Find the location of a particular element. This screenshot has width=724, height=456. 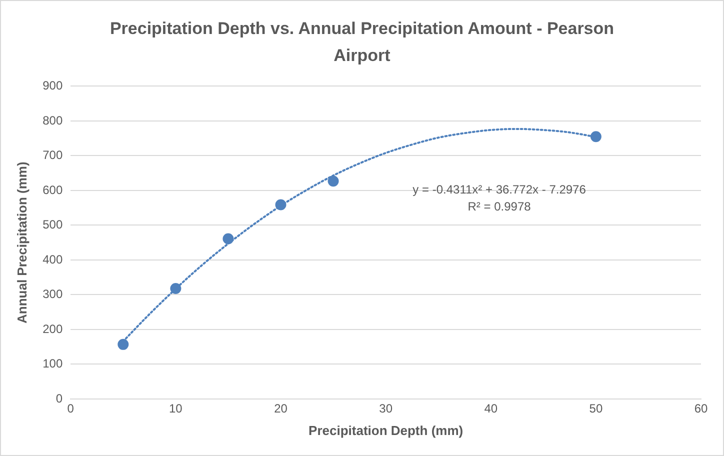

x-axis-title: Precipitation Depth (mm) is located at coordinates (386, 430).